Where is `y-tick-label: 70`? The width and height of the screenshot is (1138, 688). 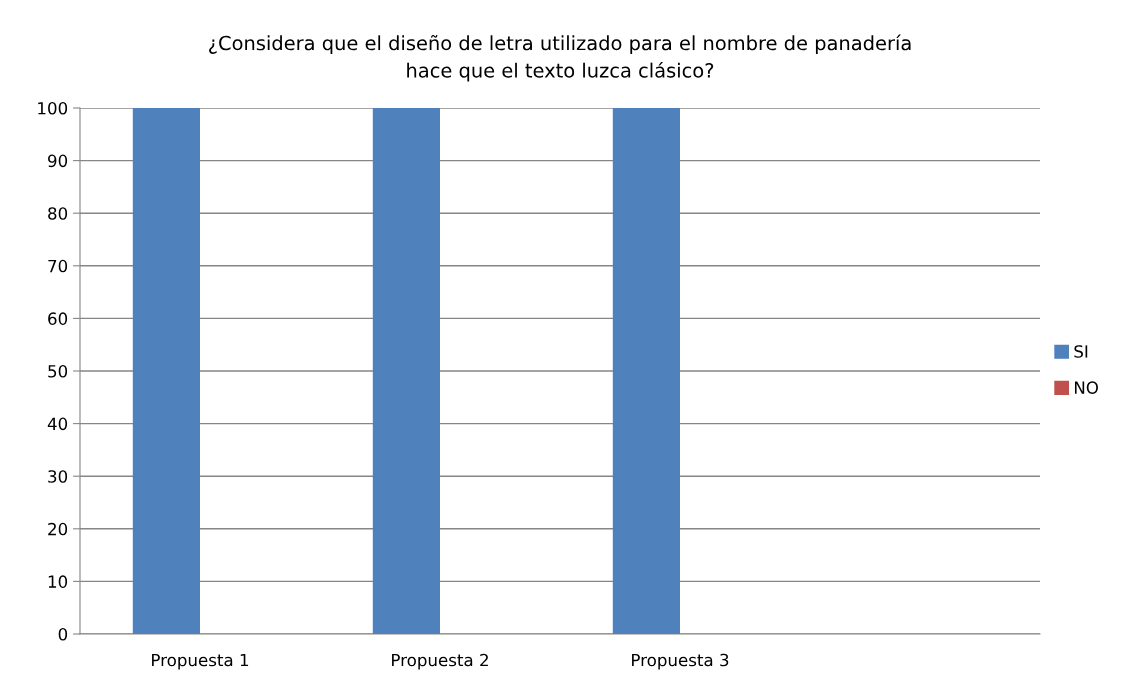 y-tick-label: 70 is located at coordinates (58, 266).